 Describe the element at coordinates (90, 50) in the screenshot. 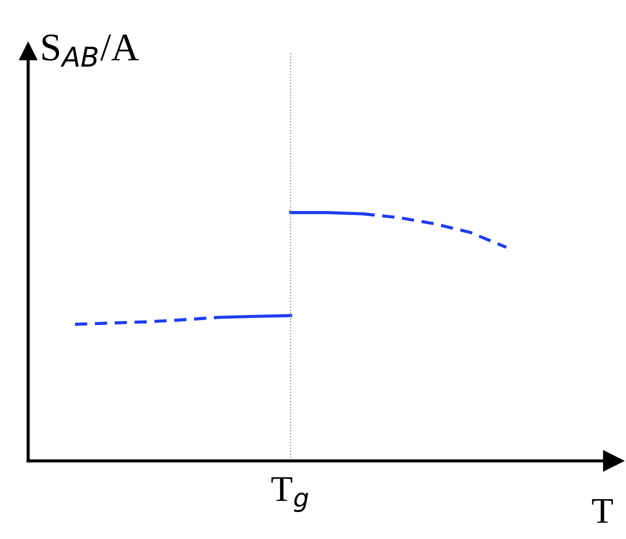

I see `y-axis-title: S$_{AB}$/A` at that location.